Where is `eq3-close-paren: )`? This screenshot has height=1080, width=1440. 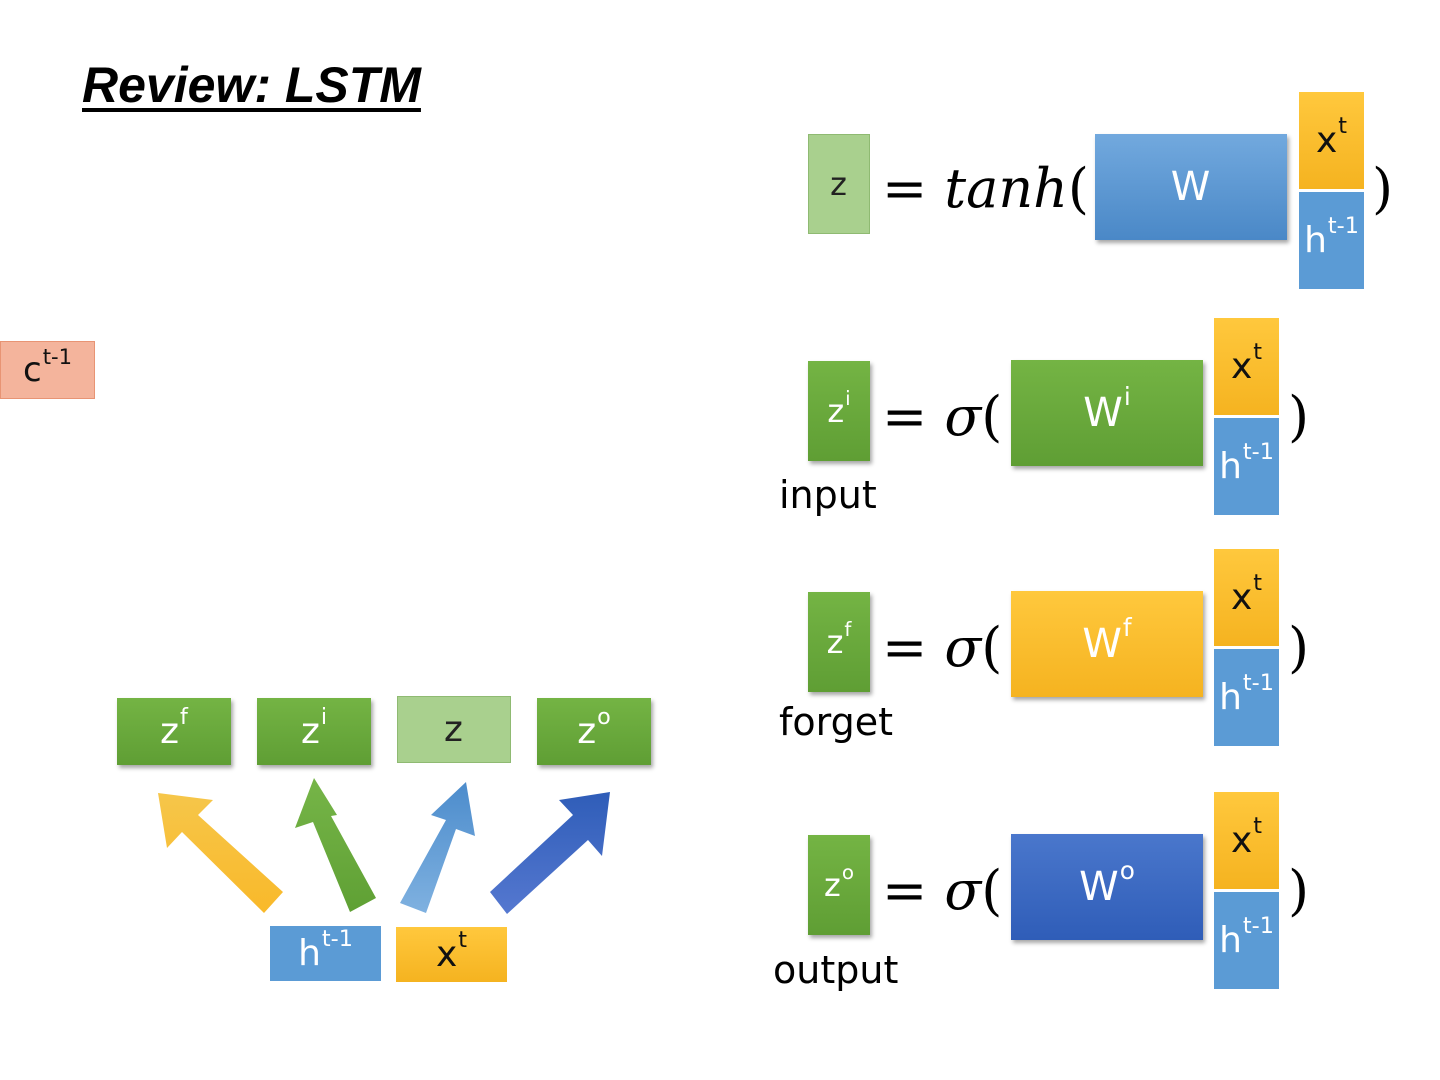
eq3-close-paren: ) is located at coordinates (1299, 647).